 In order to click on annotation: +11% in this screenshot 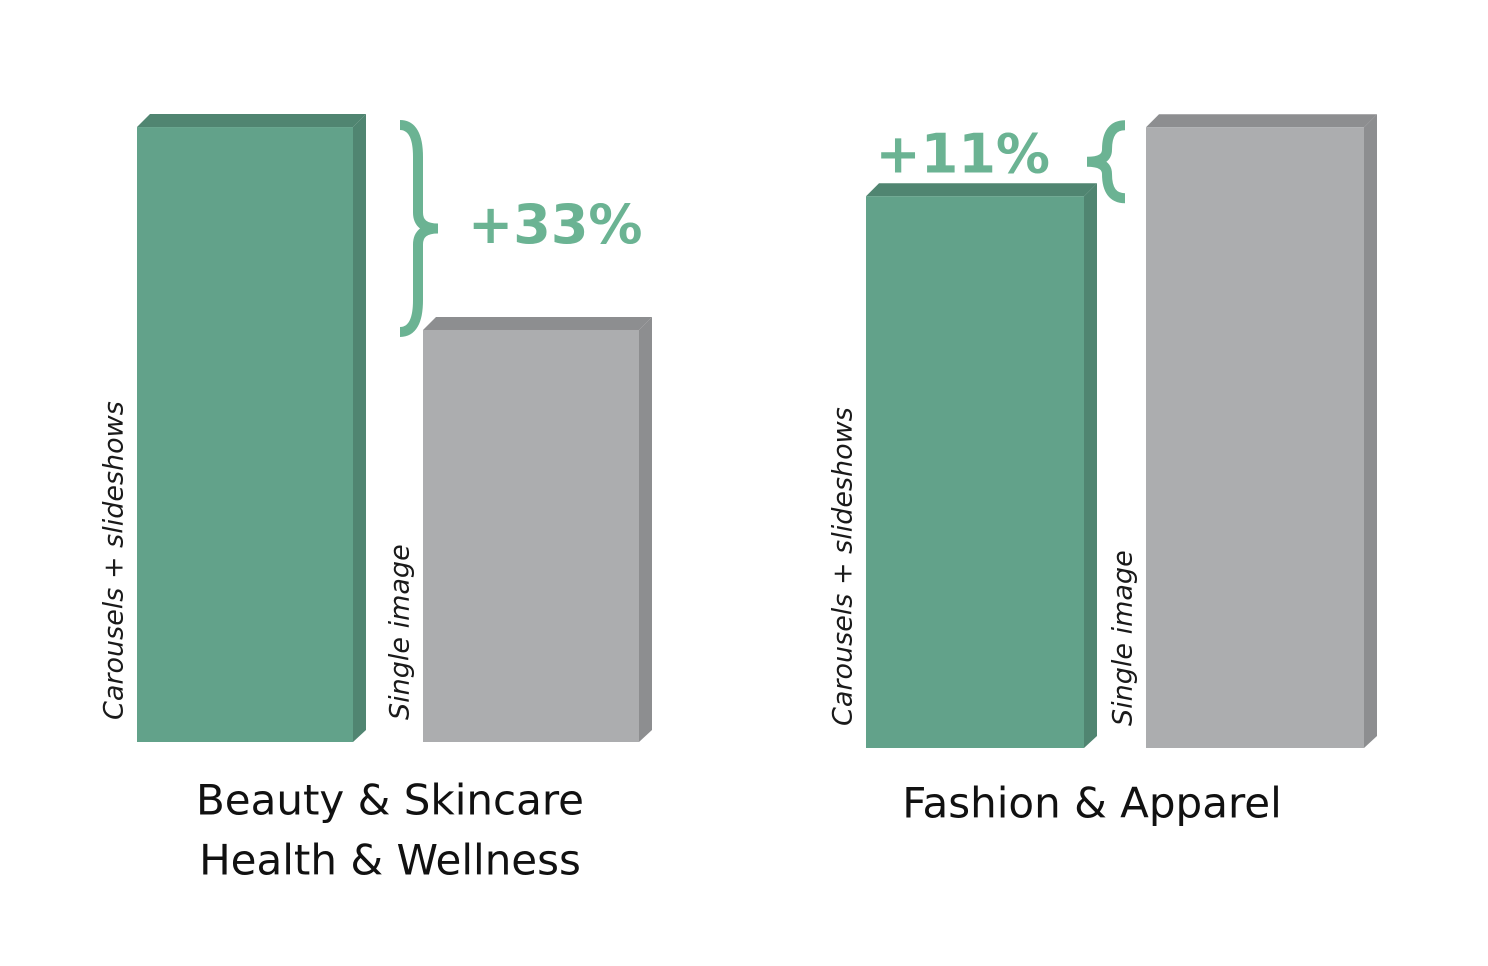, I will do `click(963, 153)`.